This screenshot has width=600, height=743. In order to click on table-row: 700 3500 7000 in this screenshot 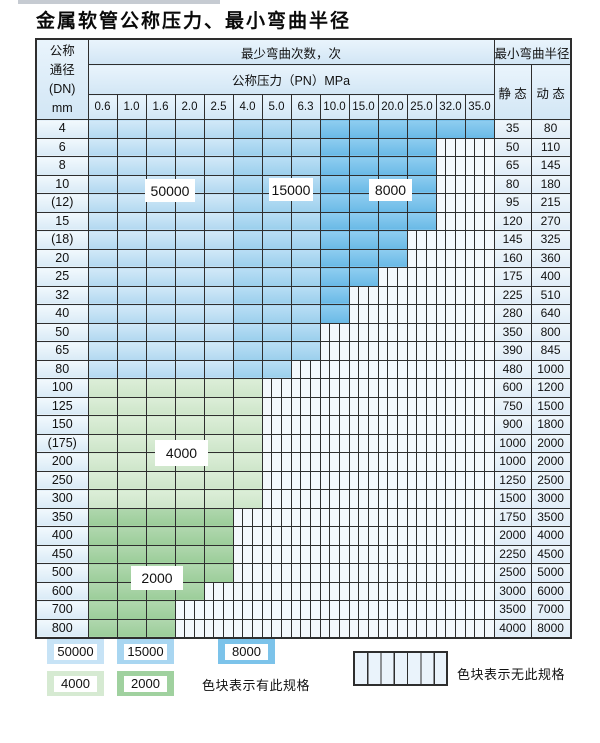, I will do `click(303, 610)`.